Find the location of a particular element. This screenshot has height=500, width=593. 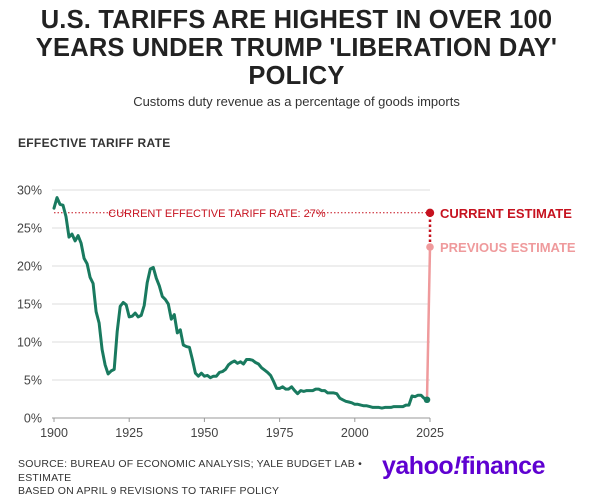

reference-line-label: CURRENT EFFECTIVE TARIFF RATE: 27% is located at coordinates (217, 214).